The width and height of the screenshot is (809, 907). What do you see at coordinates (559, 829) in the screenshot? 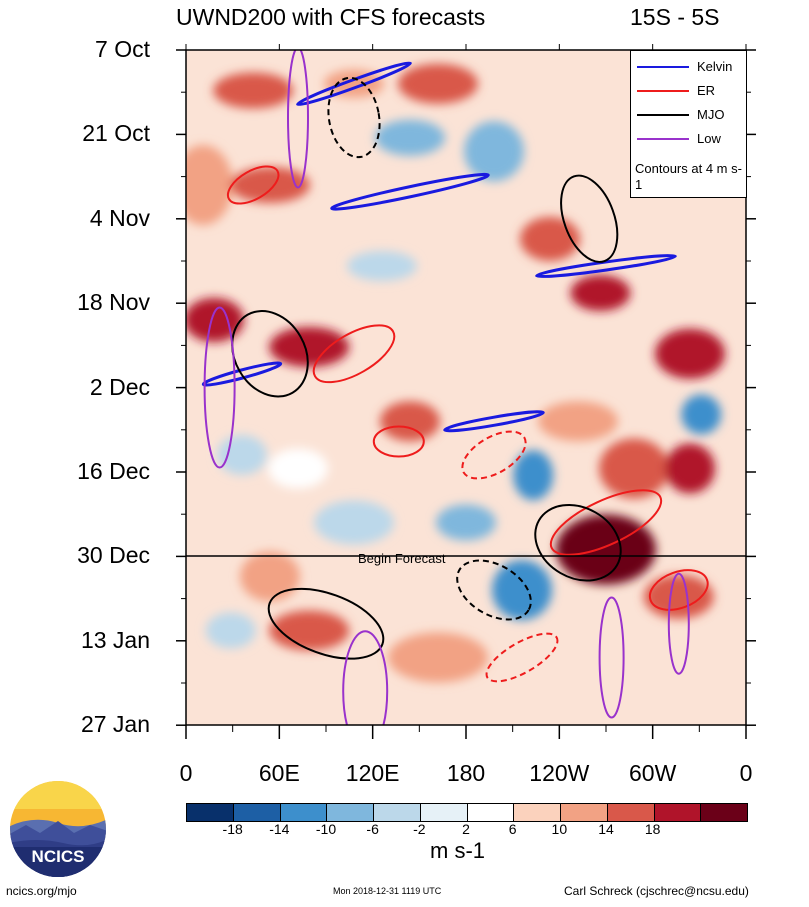
I see `colorbar-label: 10` at bounding box center [559, 829].